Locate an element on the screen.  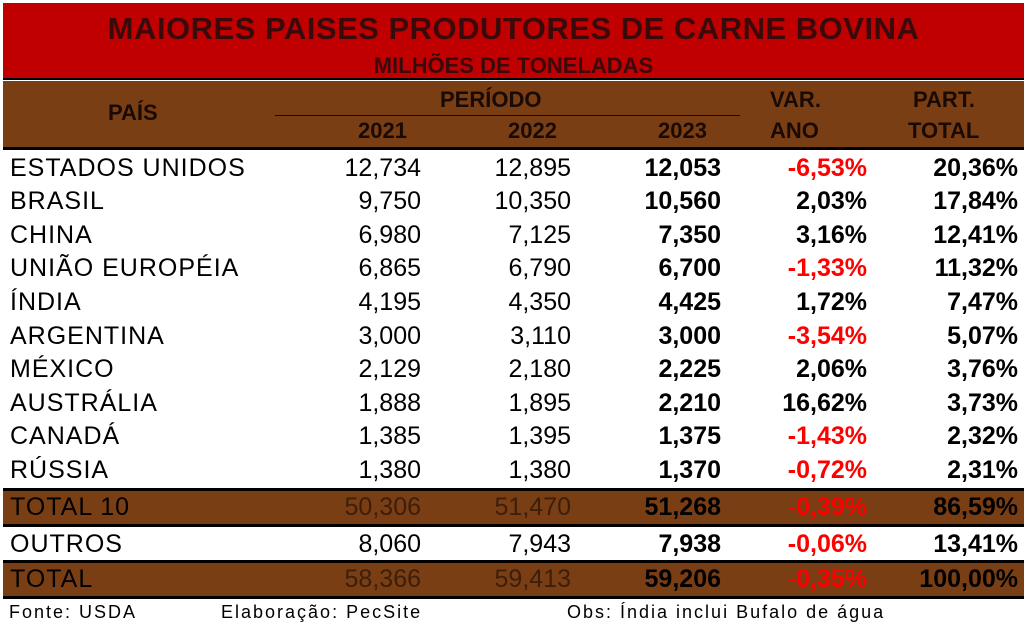
cell-y2023: 2,225 is located at coordinates (689, 369).